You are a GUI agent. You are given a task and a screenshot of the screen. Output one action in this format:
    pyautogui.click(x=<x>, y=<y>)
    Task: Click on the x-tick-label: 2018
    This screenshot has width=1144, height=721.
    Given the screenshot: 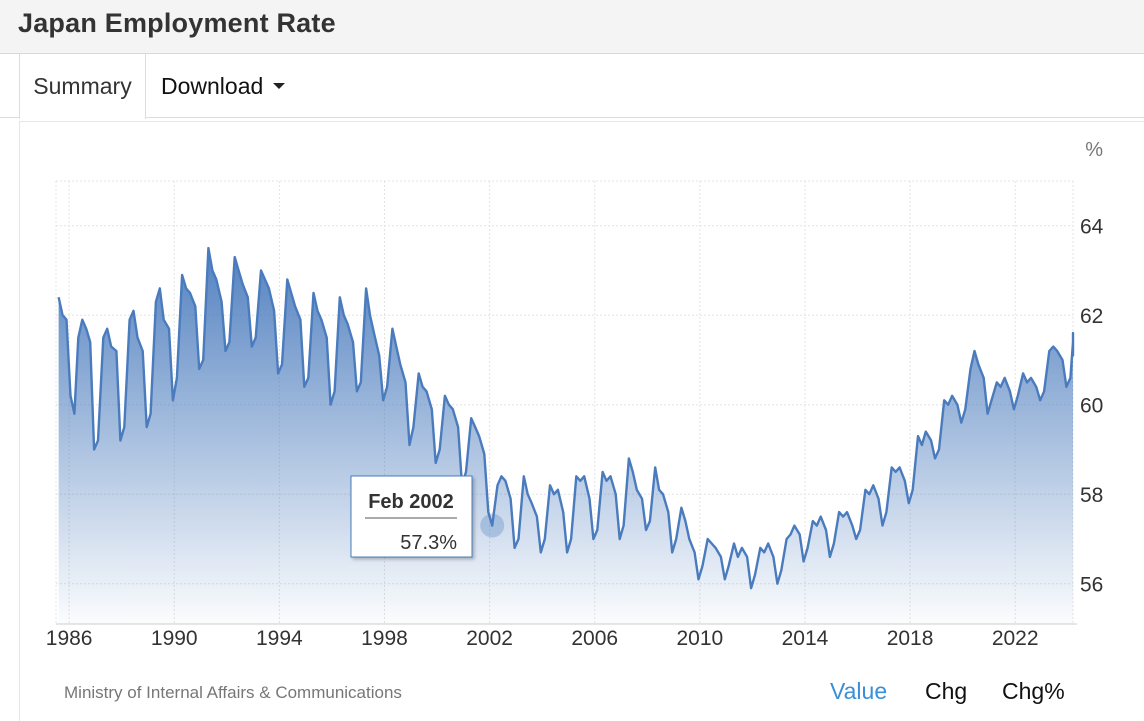 What is the action you would take?
    pyautogui.click(x=910, y=638)
    